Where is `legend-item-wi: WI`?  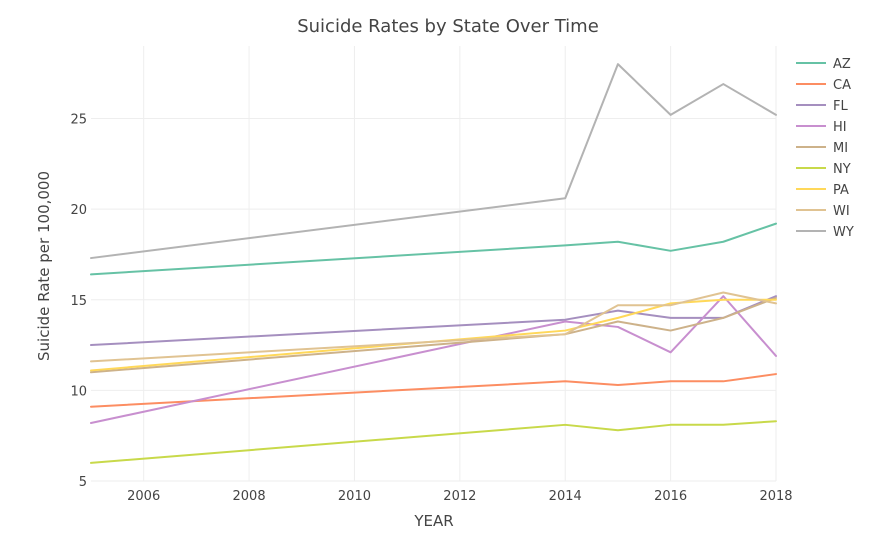 legend-item-wi: WI is located at coordinates (823, 211).